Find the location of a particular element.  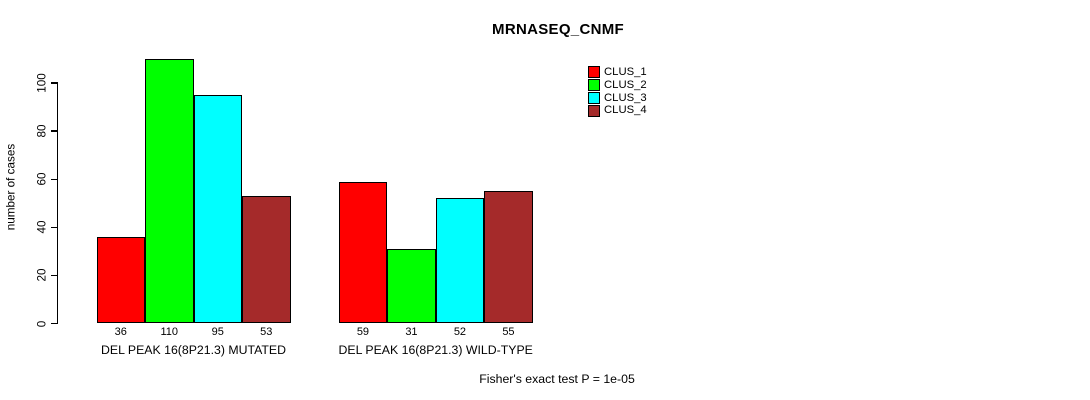

bar-value-label: 95 is located at coordinates (217, 332).